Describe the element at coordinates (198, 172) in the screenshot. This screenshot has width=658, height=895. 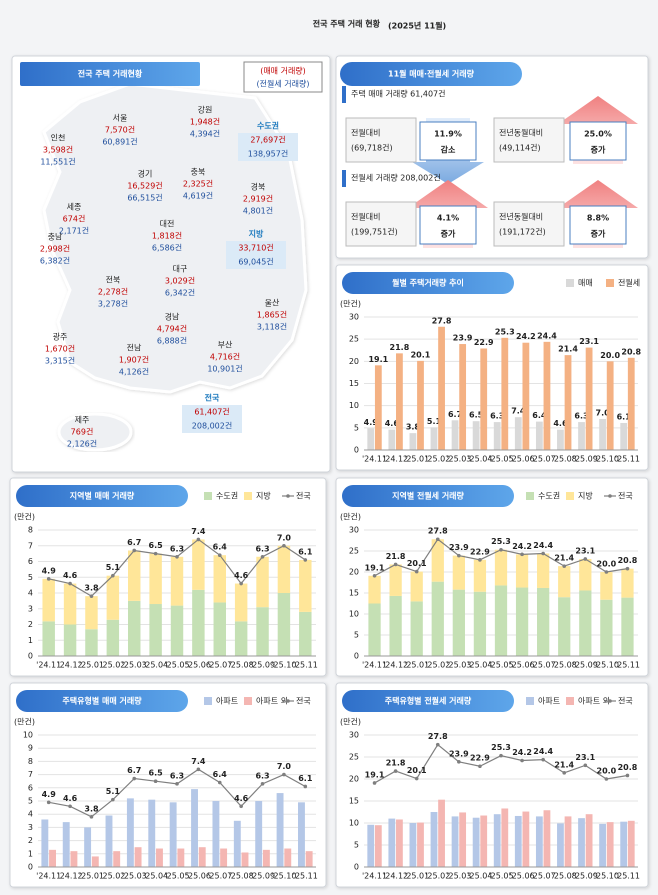
I see `region-name: 충북` at that location.